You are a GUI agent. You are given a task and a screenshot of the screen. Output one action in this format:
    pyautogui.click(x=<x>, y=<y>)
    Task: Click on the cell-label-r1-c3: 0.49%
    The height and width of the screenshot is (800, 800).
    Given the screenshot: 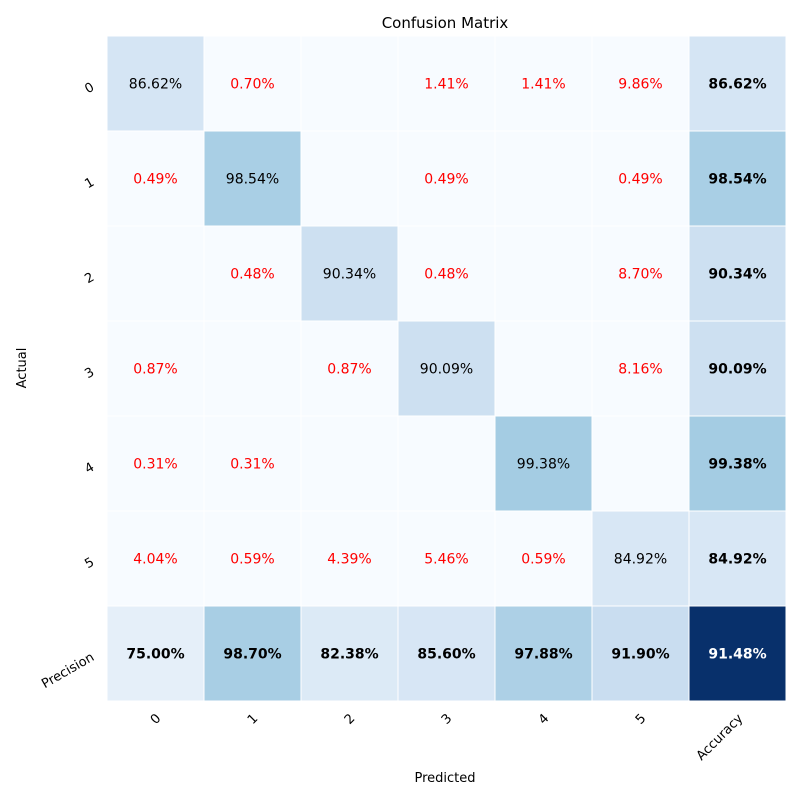 What is the action you would take?
    pyautogui.click(x=446, y=180)
    